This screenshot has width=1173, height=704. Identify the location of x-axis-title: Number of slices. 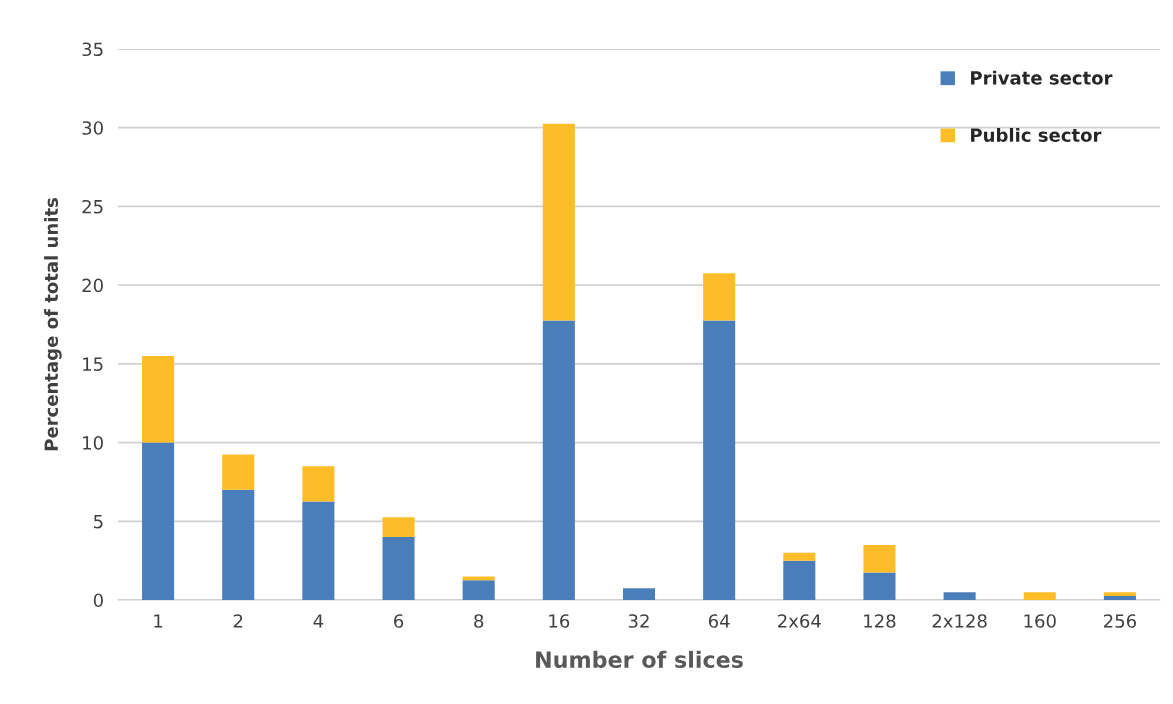
(639, 659).